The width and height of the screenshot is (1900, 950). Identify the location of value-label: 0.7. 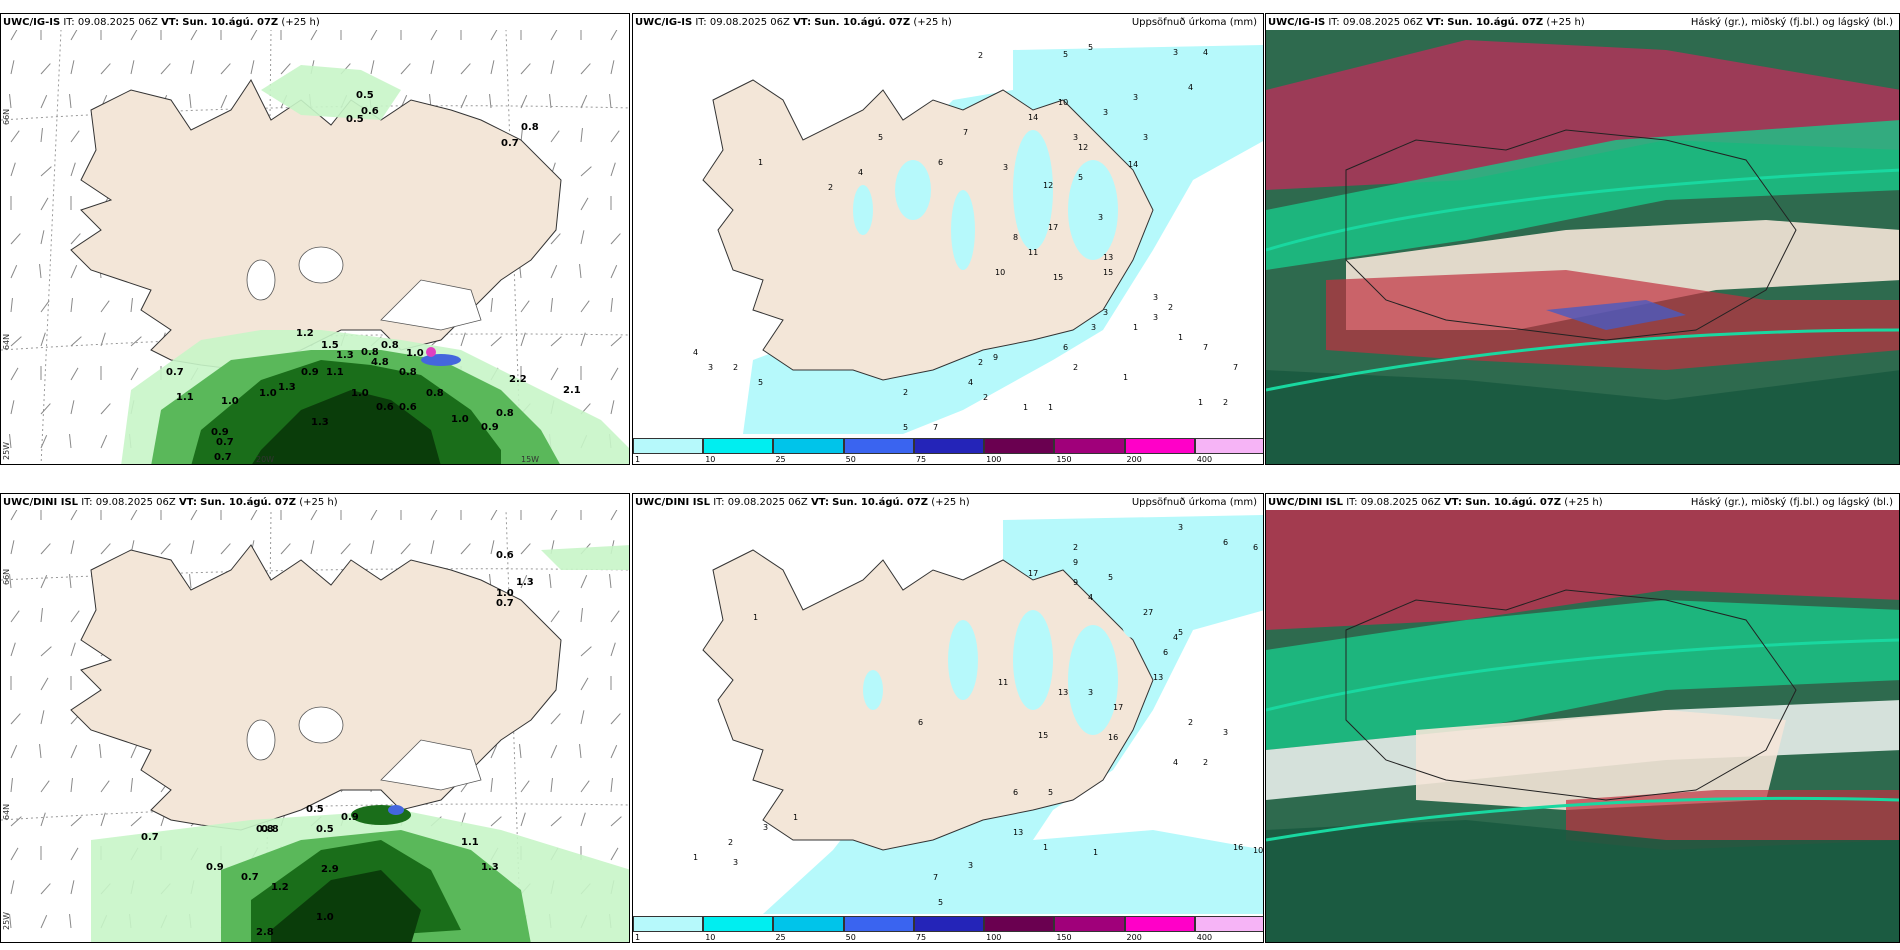
(175, 372).